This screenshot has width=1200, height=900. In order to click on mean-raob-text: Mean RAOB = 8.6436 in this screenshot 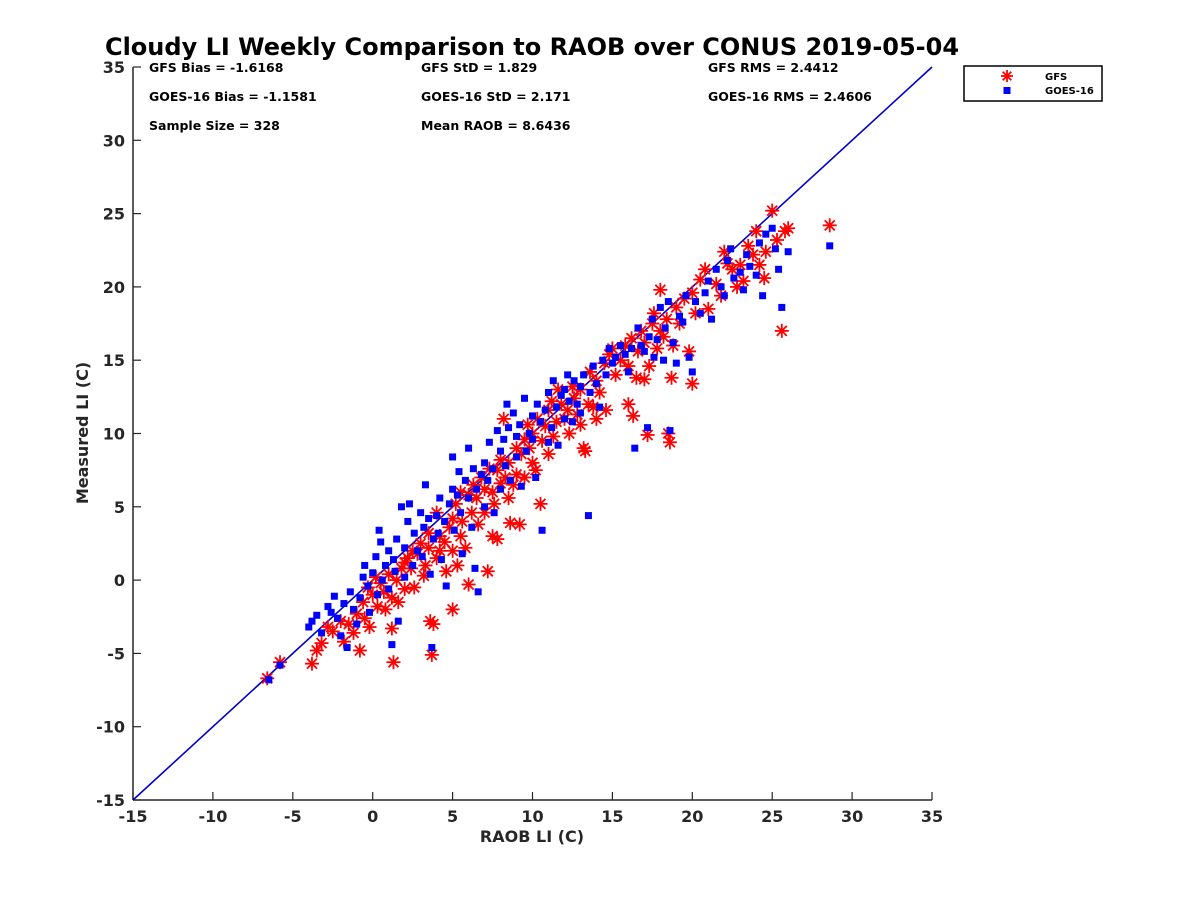, I will do `click(496, 125)`.